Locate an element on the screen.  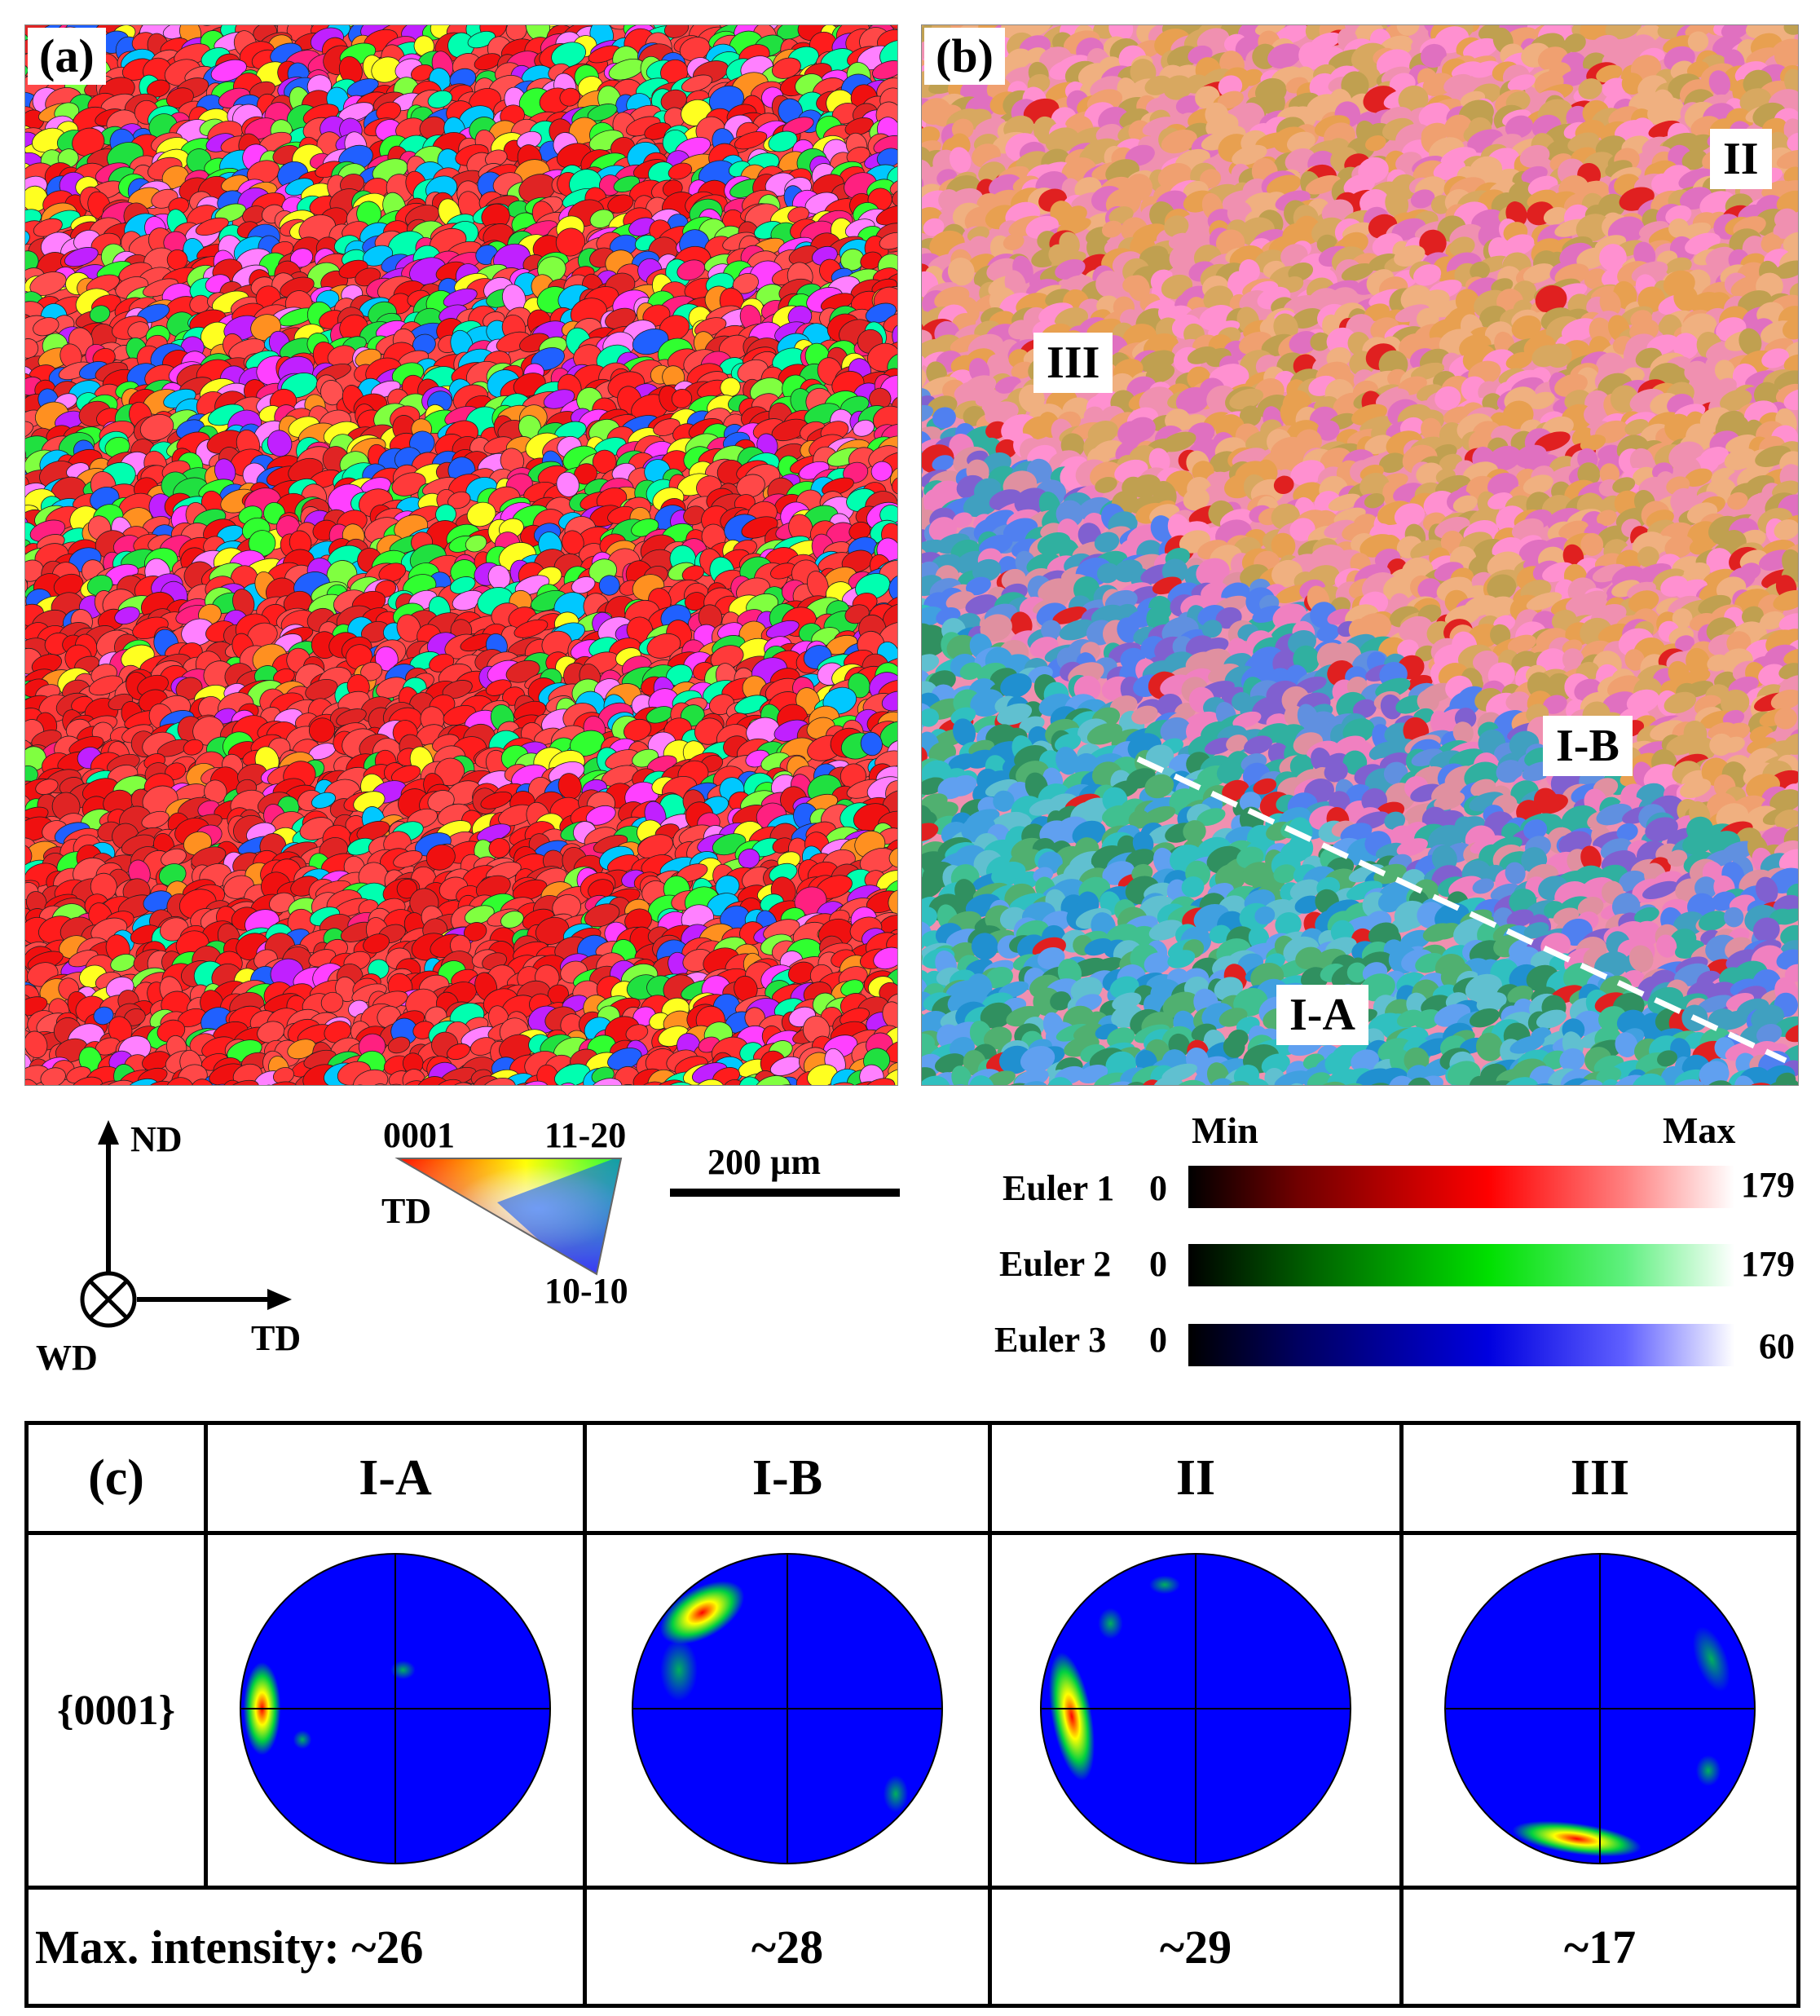
column-header-ia: I-A is located at coordinates (396, 1478).